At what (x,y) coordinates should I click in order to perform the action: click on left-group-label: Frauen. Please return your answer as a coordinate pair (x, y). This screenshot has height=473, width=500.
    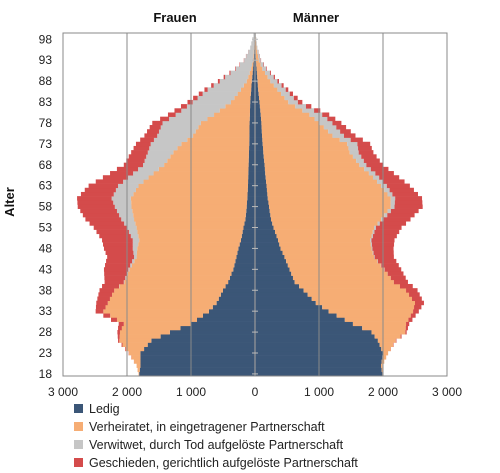
    Looking at the image, I should click on (174, 17).